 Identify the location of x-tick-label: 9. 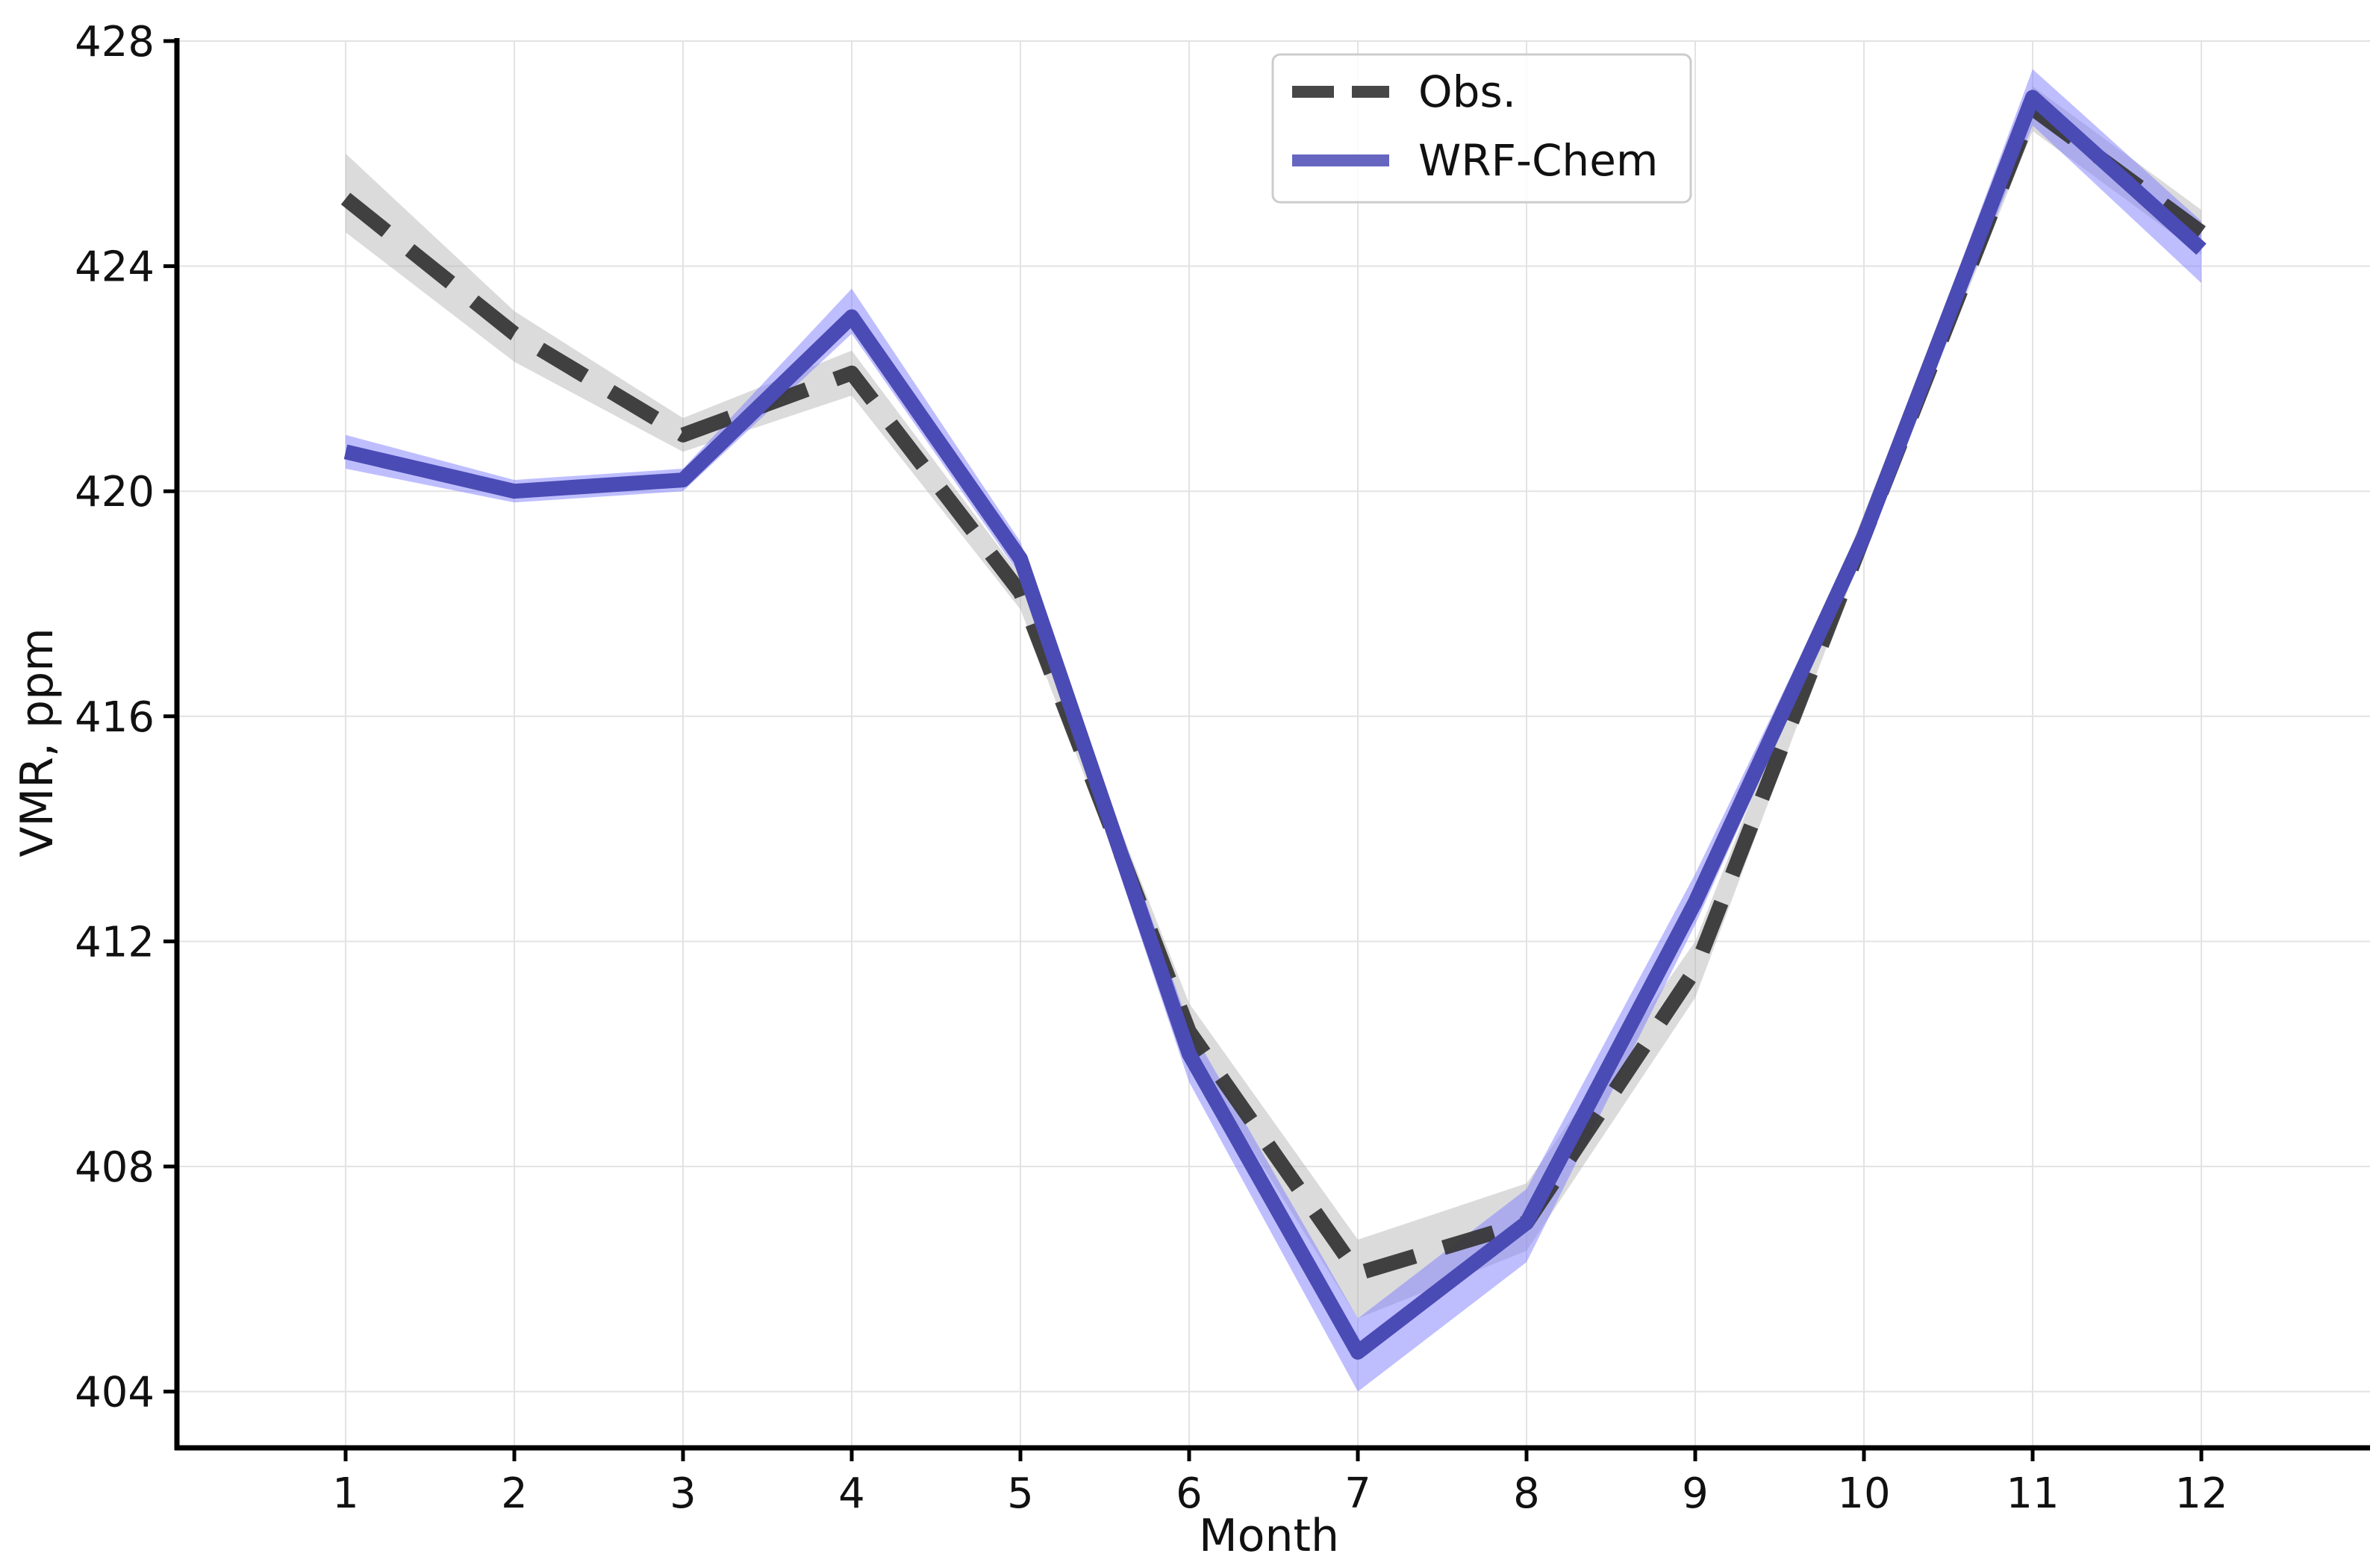
(1696, 1494).